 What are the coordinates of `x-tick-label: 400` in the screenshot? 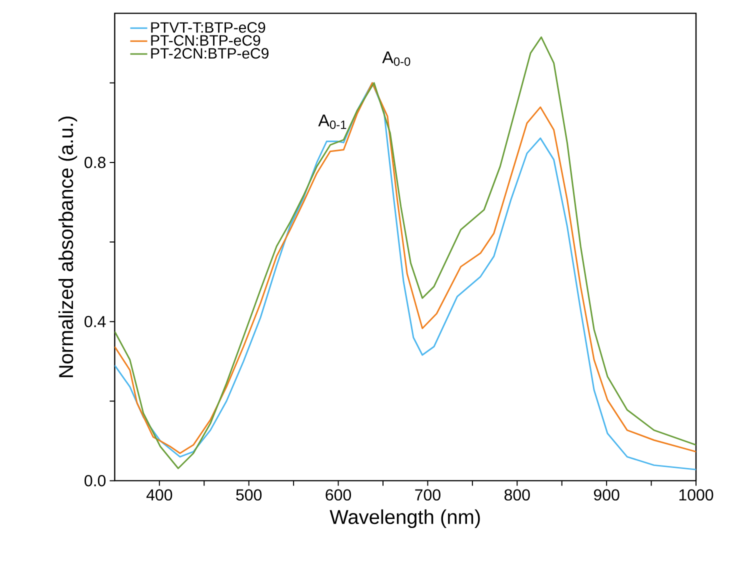 It's located at (159, 495).